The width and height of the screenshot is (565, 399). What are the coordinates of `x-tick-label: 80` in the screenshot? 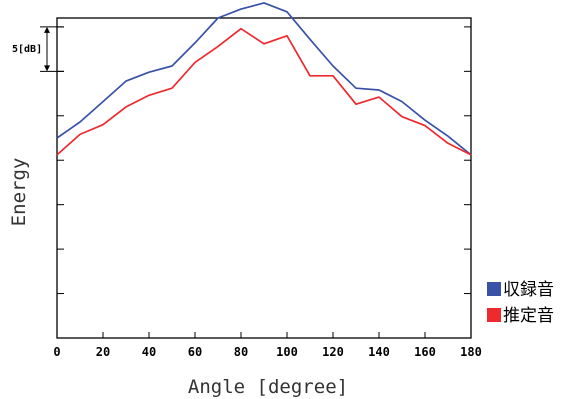 It's located at (241, 352).